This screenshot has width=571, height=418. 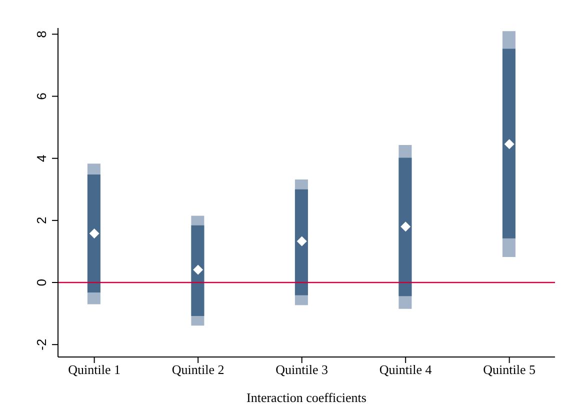 I want to click on y-tick-label: 0, so click(x=41, y=282).